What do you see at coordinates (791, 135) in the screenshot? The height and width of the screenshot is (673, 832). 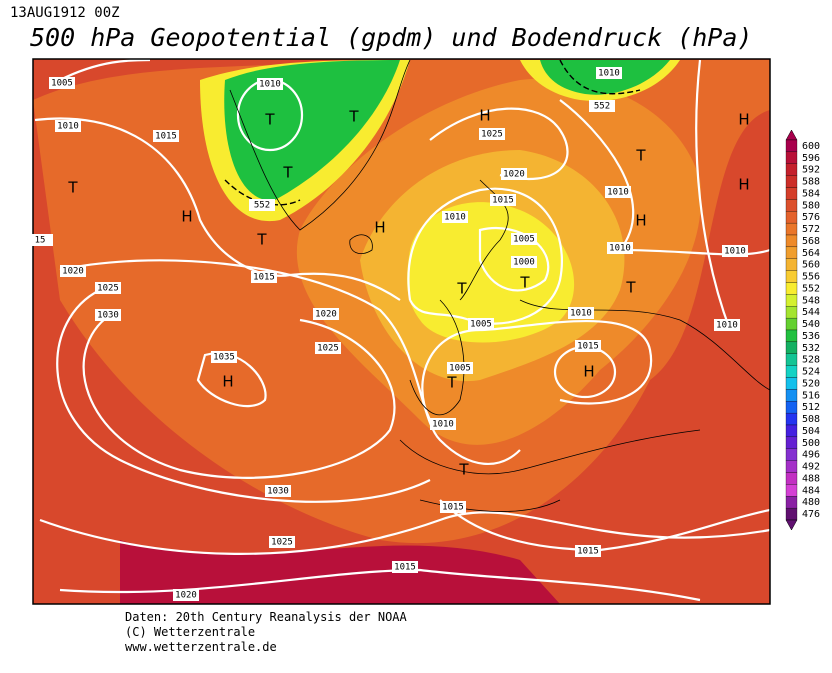 I see `colorbar-arrow` at bounding box center [791, 135].